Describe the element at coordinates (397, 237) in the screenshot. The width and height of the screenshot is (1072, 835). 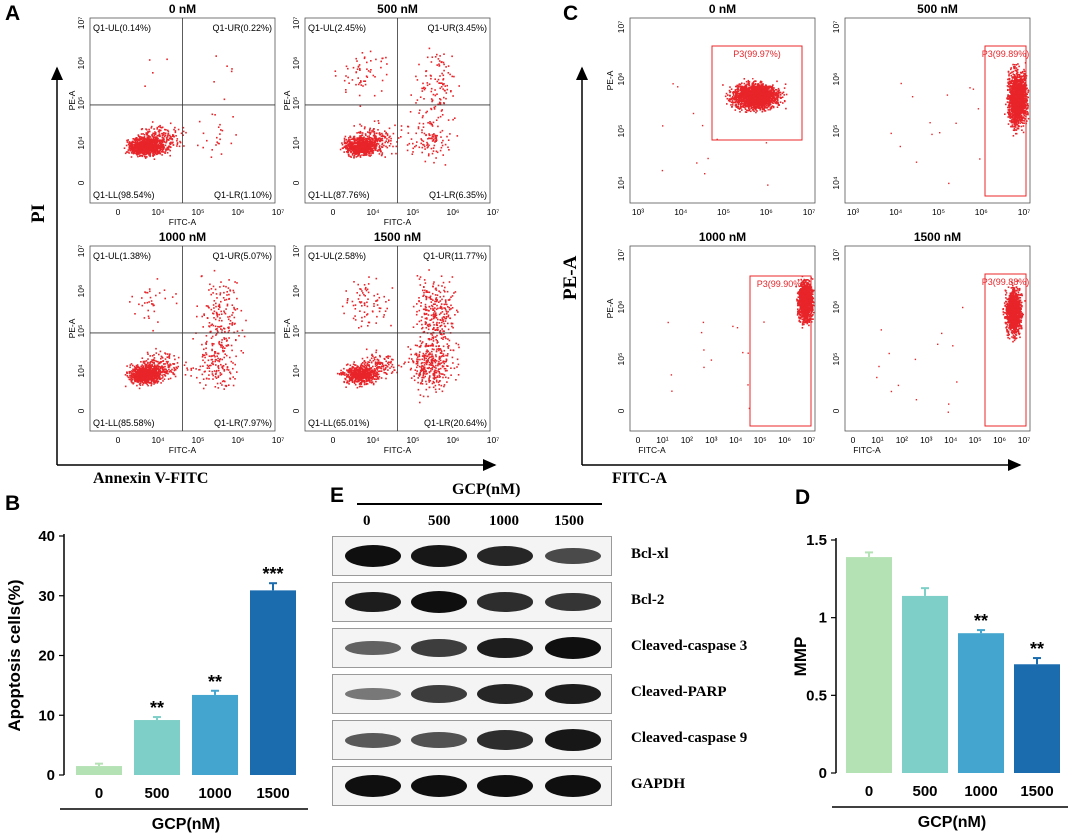
I see `plot-title: 1500 nM` at that location.